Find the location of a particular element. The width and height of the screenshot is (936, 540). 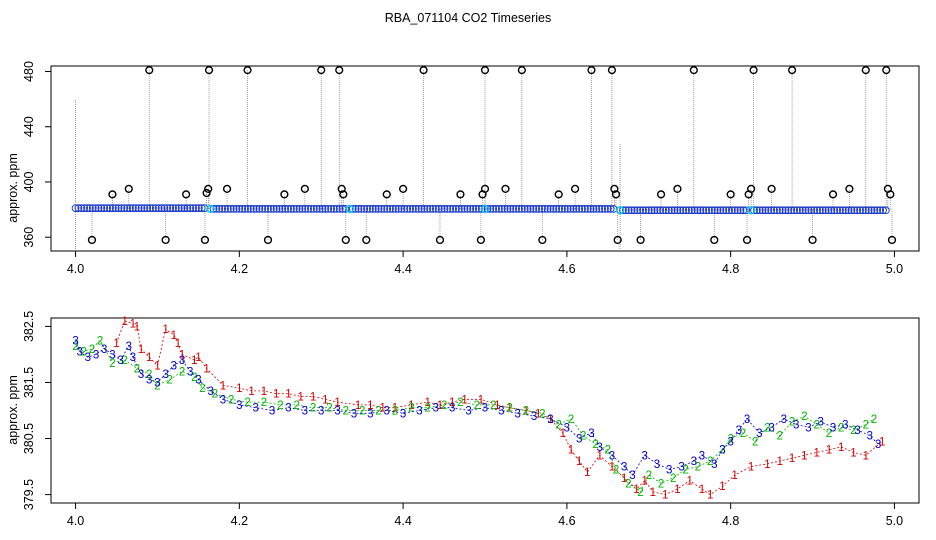

top-y-tick-label: 440 is located at coordinates (29, 126).